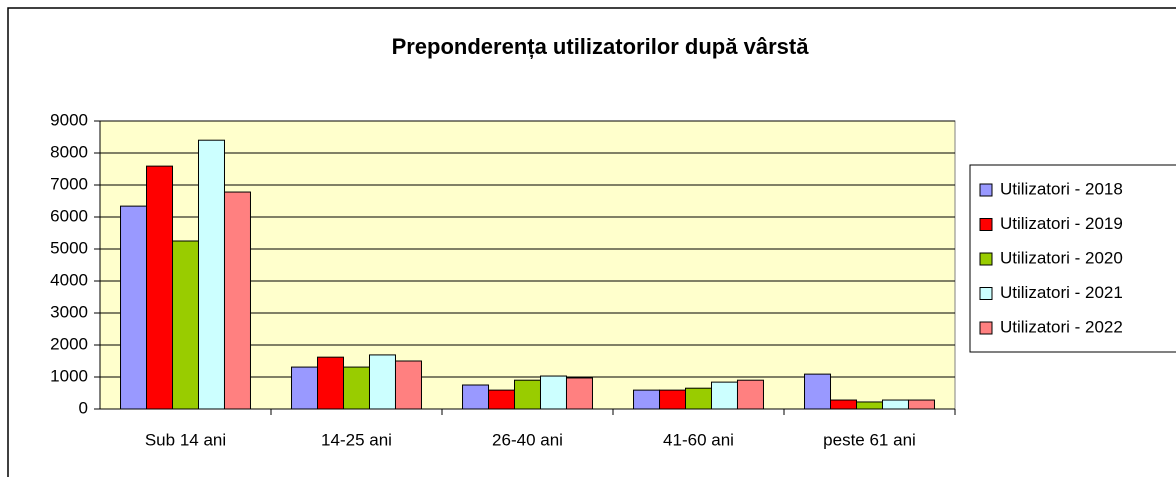 The height and width of the screenshot is (482, 1176). I want to click on chart-title: Preponderența utilizatorilor după vârstă, so click(601, 46).